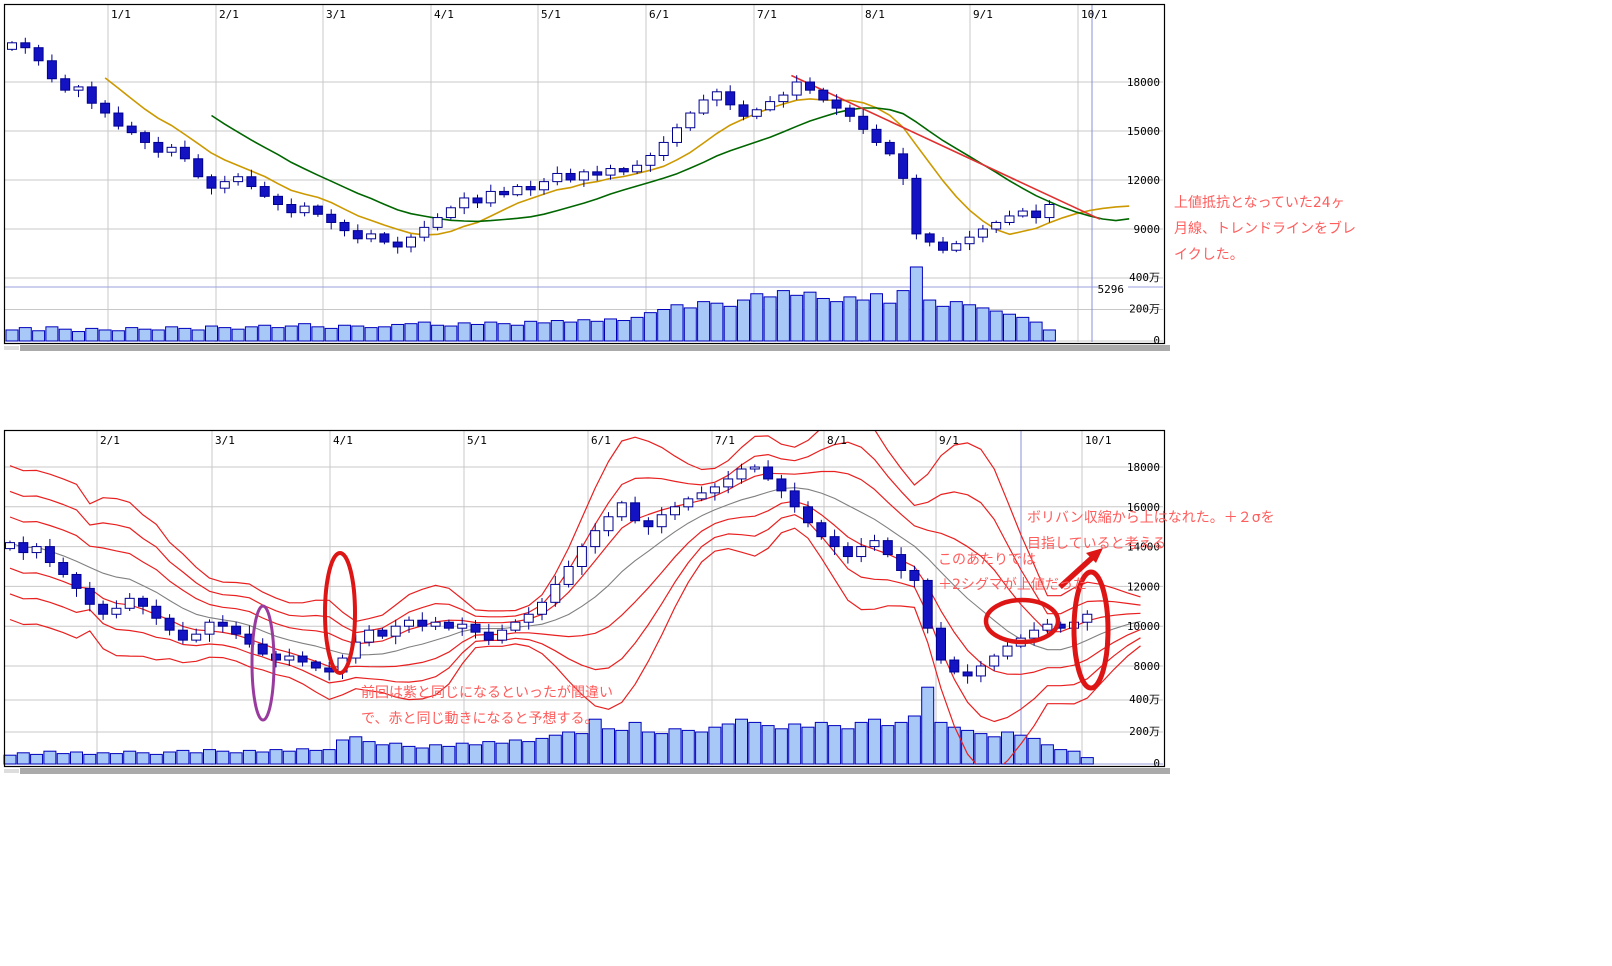 The image size is (1612, 966). What do you see at coordinates (1097, 544) in the screenshot?
I see `note-line: 目指していると考える` at bounding box center [1097, 544].